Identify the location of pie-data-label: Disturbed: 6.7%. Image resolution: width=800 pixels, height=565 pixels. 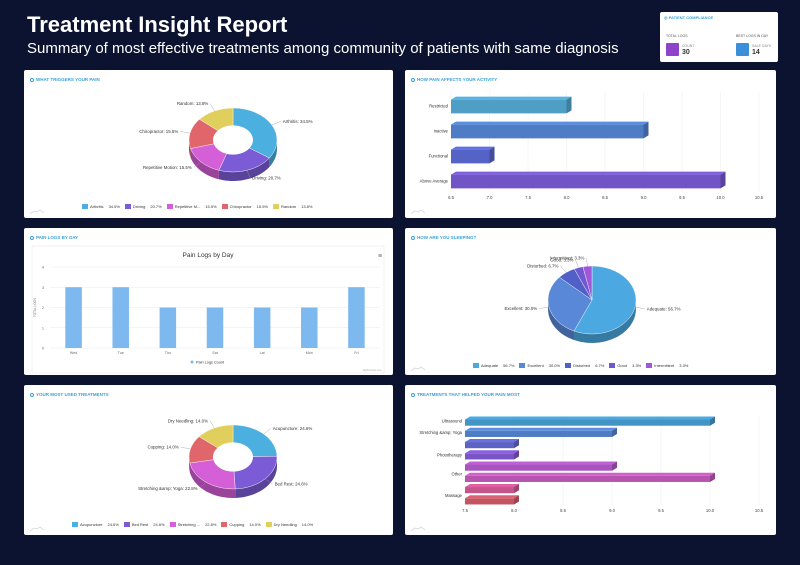
(542, 265).